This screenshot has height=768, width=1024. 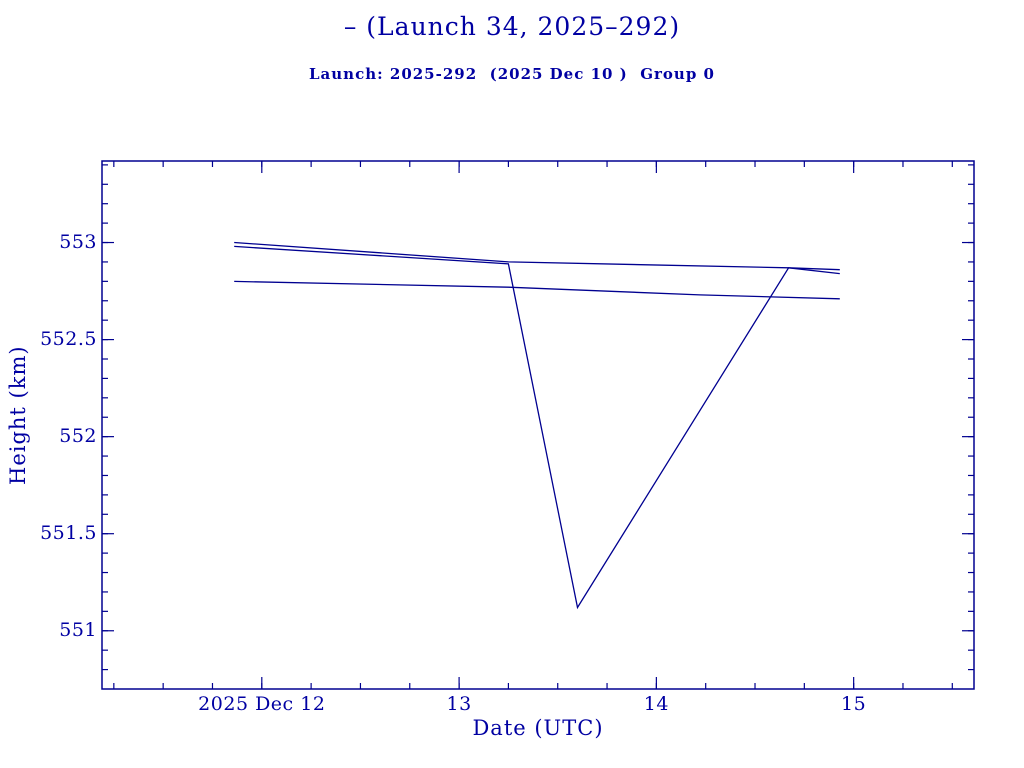 What do you see at coordinates (459, 704) in the screenshot?
I see `x-tick-label: 13` at bounding box center [459, 704].